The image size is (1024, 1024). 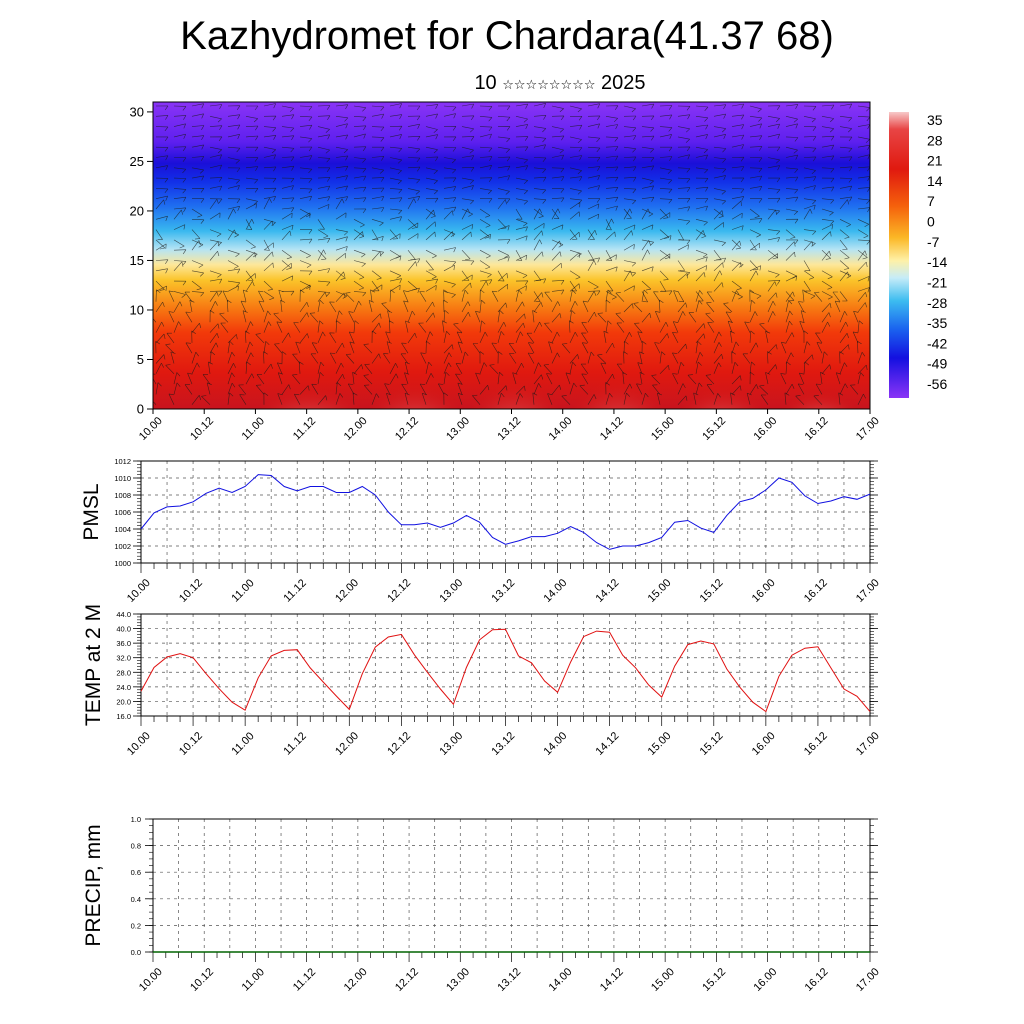 What do you see at coordinates (140, 409) in the screenshot?
I see `y-tick-label: 0` at bounding box center [140, 409].